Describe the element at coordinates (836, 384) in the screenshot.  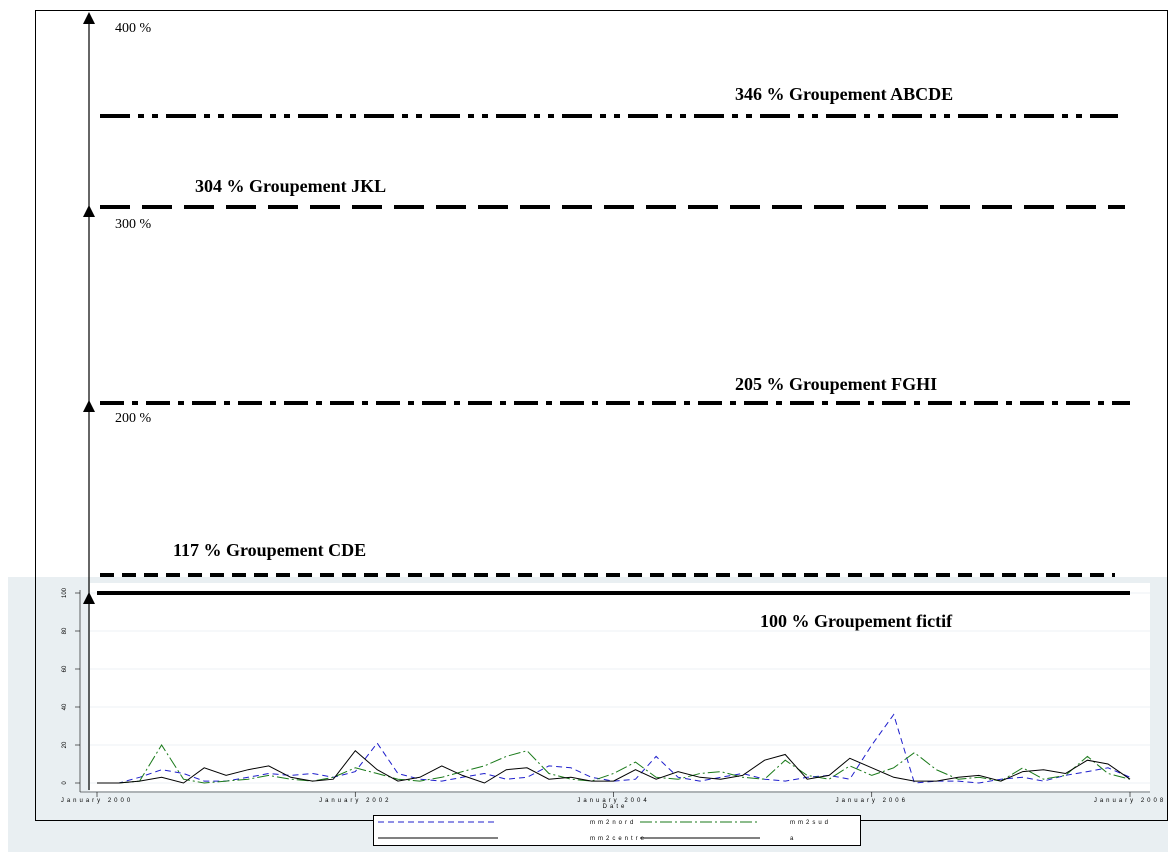
I see `level-label: 205 % Groupement FGHI` at that location.